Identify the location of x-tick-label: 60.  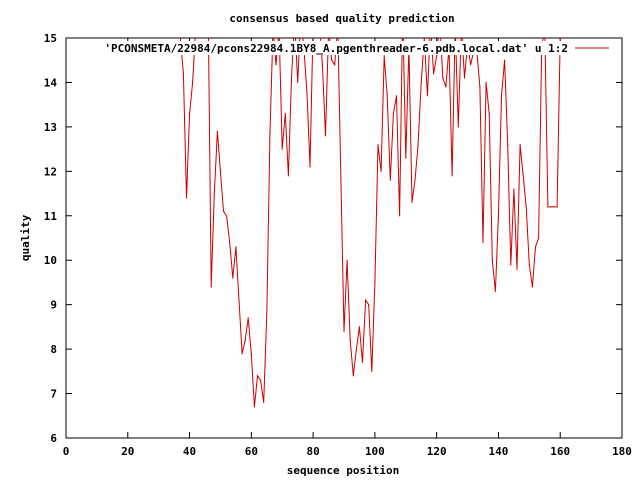
(251, 451).